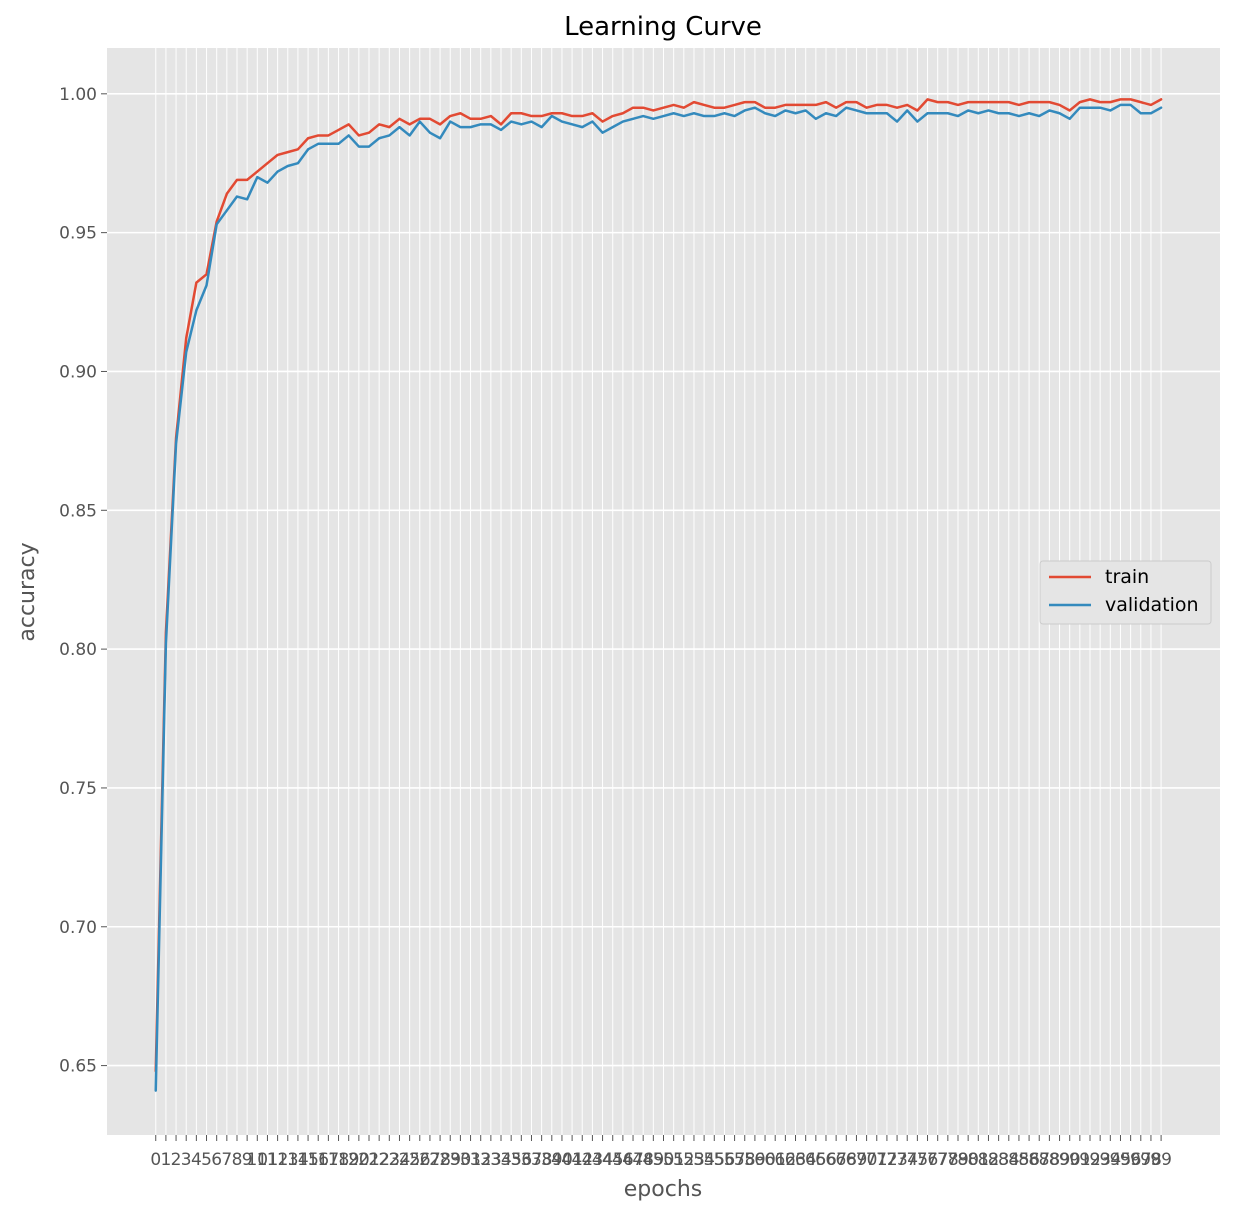 The height and width of the screenshot is (1215, 1235). I want to click on y-tick-label: 0.65, so click(78, 1067).